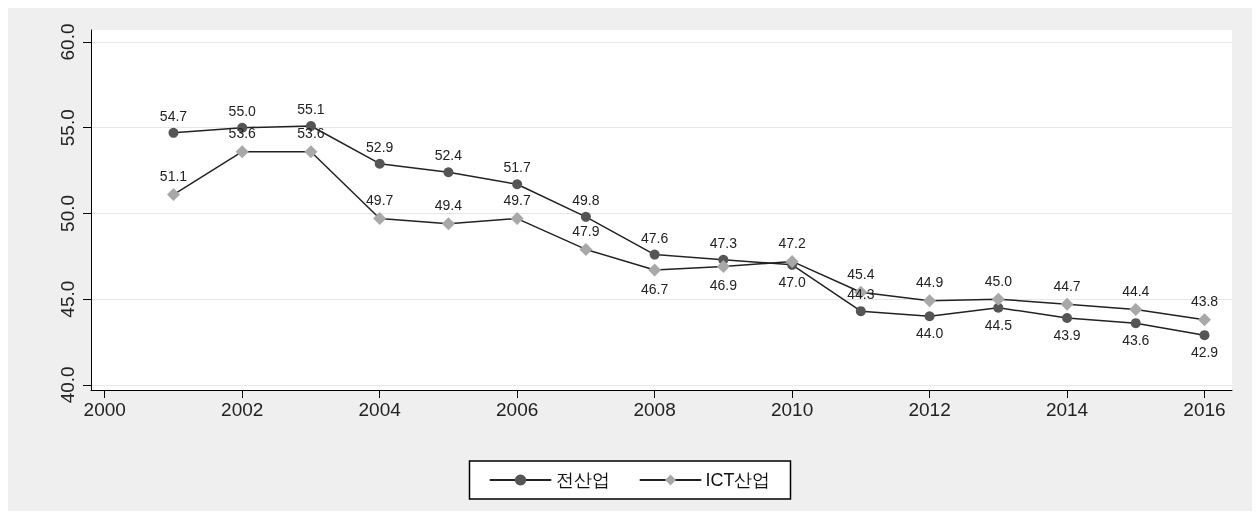 The width and height of the screenshot is (1260, 519). I want to click on data-label: 54.7, so click(173, 115).